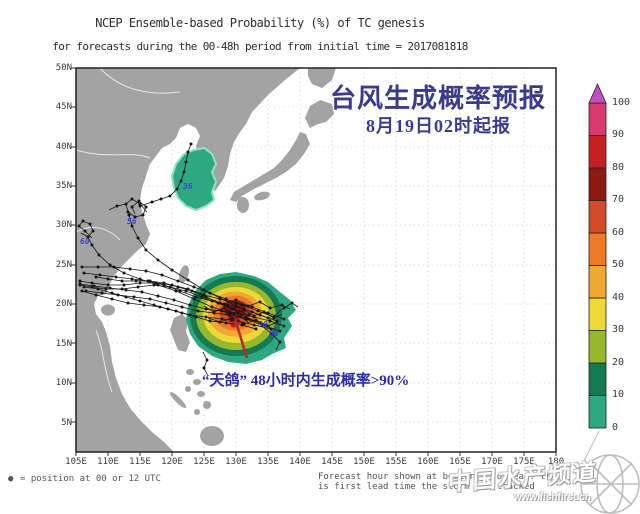 The image size is (640, 514). What do you see at coordinates (140, 462) in the screenshot?
I see `xtick-115e: 115E` at bounding box center [140, 462].